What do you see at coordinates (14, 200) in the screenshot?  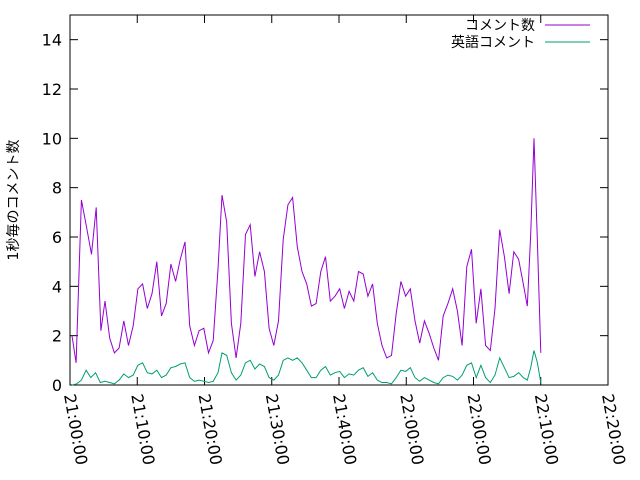 I see `y-axis-label: 1秒毎のコメント数` at bounding box center [14, 200].